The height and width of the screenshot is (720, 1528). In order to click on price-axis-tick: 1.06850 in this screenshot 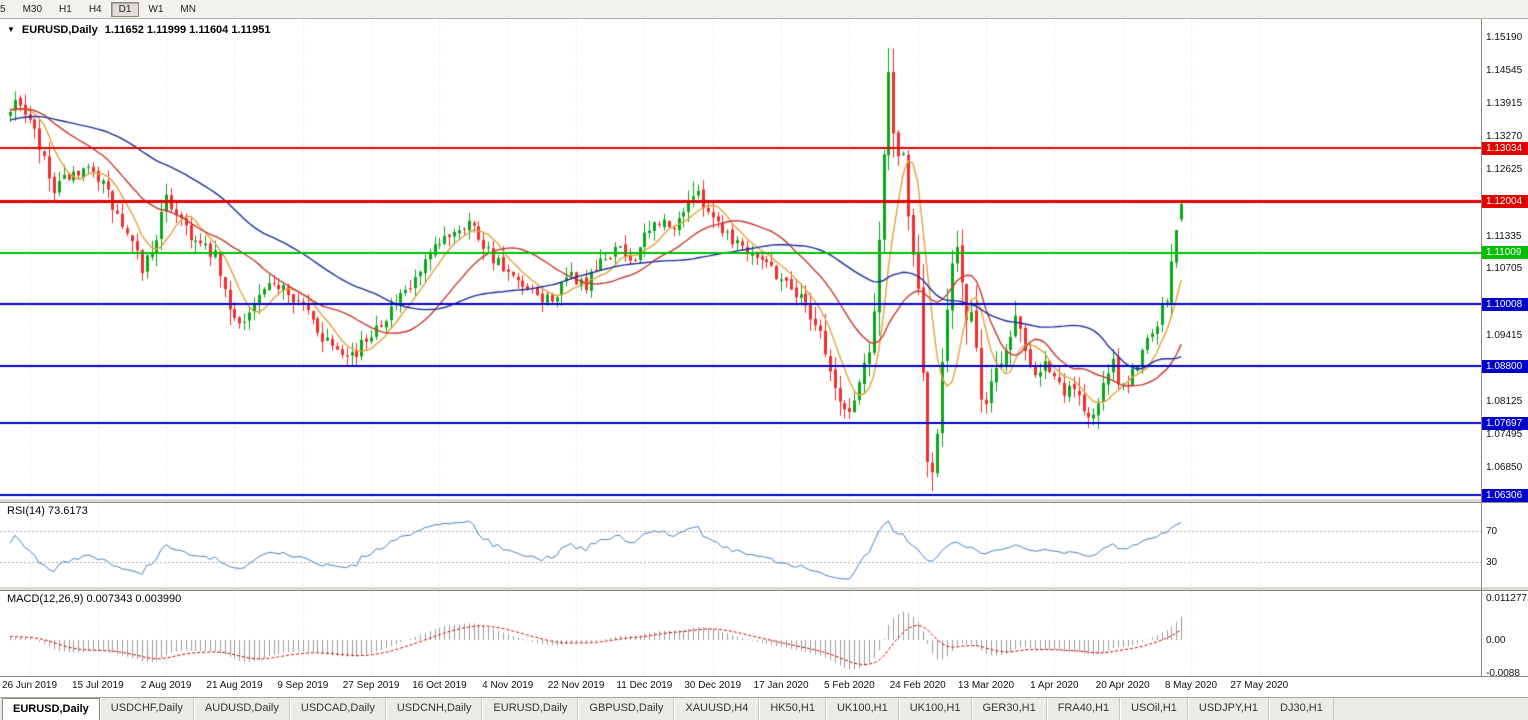, I will do `click(1504, 467)`.